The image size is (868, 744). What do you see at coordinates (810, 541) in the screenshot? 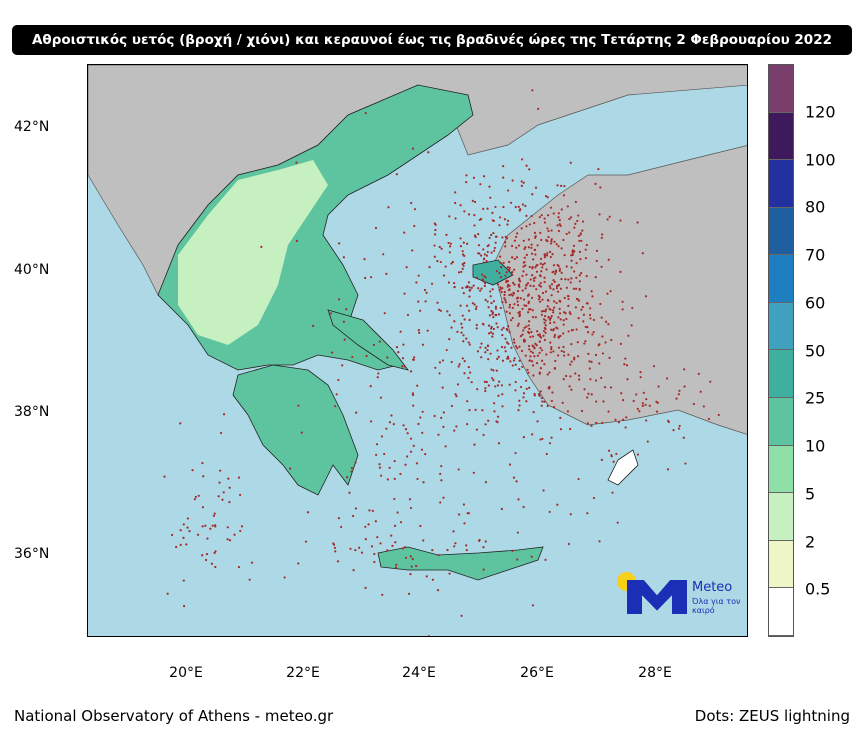
I see `colorbar-label: 2` at bounding box center [810, 541].